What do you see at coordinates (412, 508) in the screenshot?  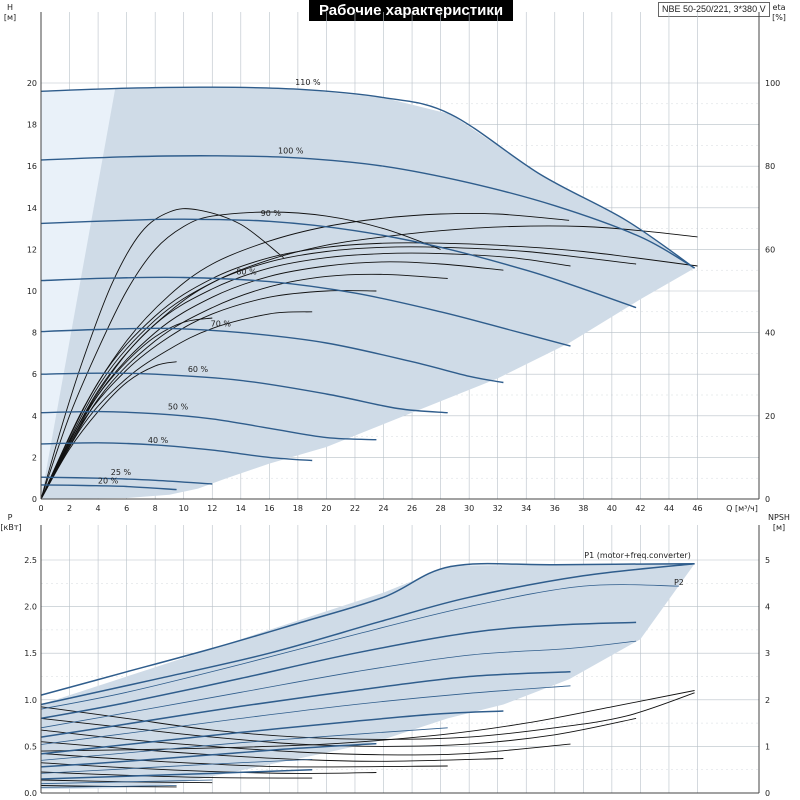 I see `x-tick-label: 26` at bounding box center [412, 508].